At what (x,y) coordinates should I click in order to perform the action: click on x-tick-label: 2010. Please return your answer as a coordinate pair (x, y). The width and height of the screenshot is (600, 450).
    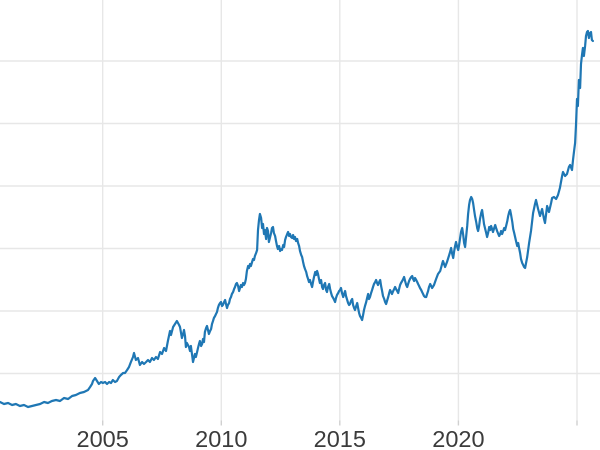
    Looking at the image, I should click on (221, 438).